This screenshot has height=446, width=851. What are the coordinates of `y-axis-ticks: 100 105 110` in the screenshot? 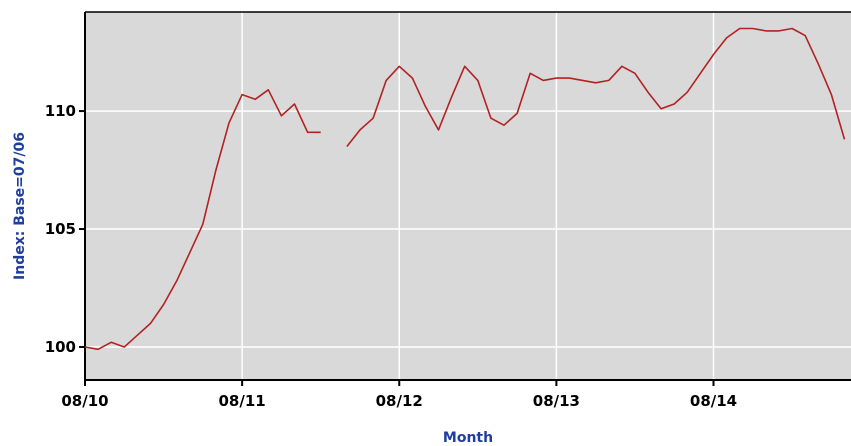 It's located at (65, 229).